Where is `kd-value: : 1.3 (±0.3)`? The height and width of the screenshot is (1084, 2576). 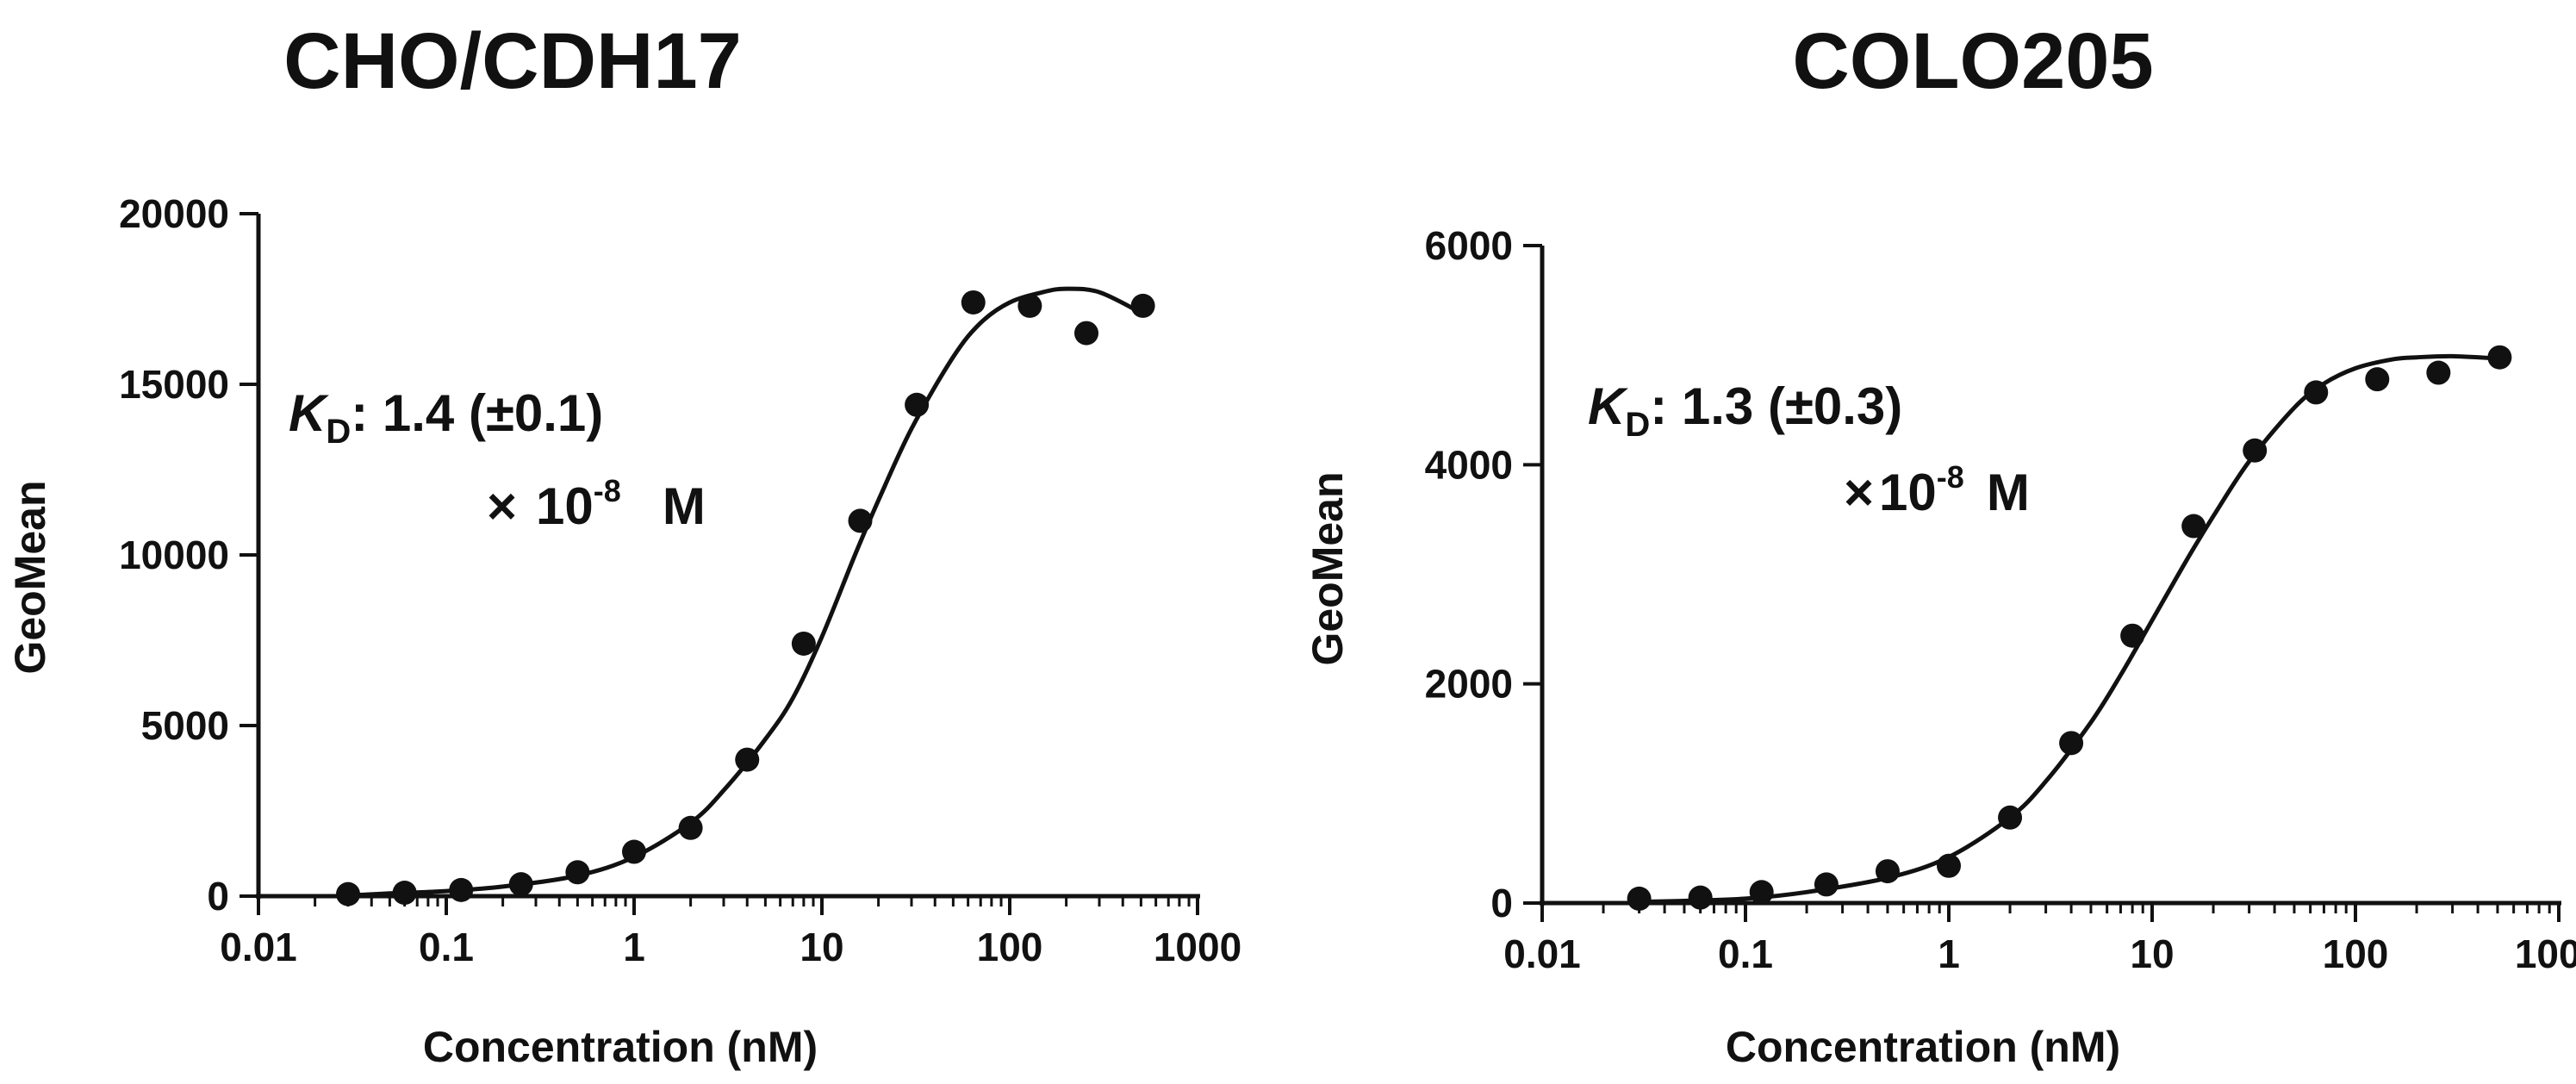
kd-value: : 1.3 (±0.3) is located at coordinates (1776, 406).